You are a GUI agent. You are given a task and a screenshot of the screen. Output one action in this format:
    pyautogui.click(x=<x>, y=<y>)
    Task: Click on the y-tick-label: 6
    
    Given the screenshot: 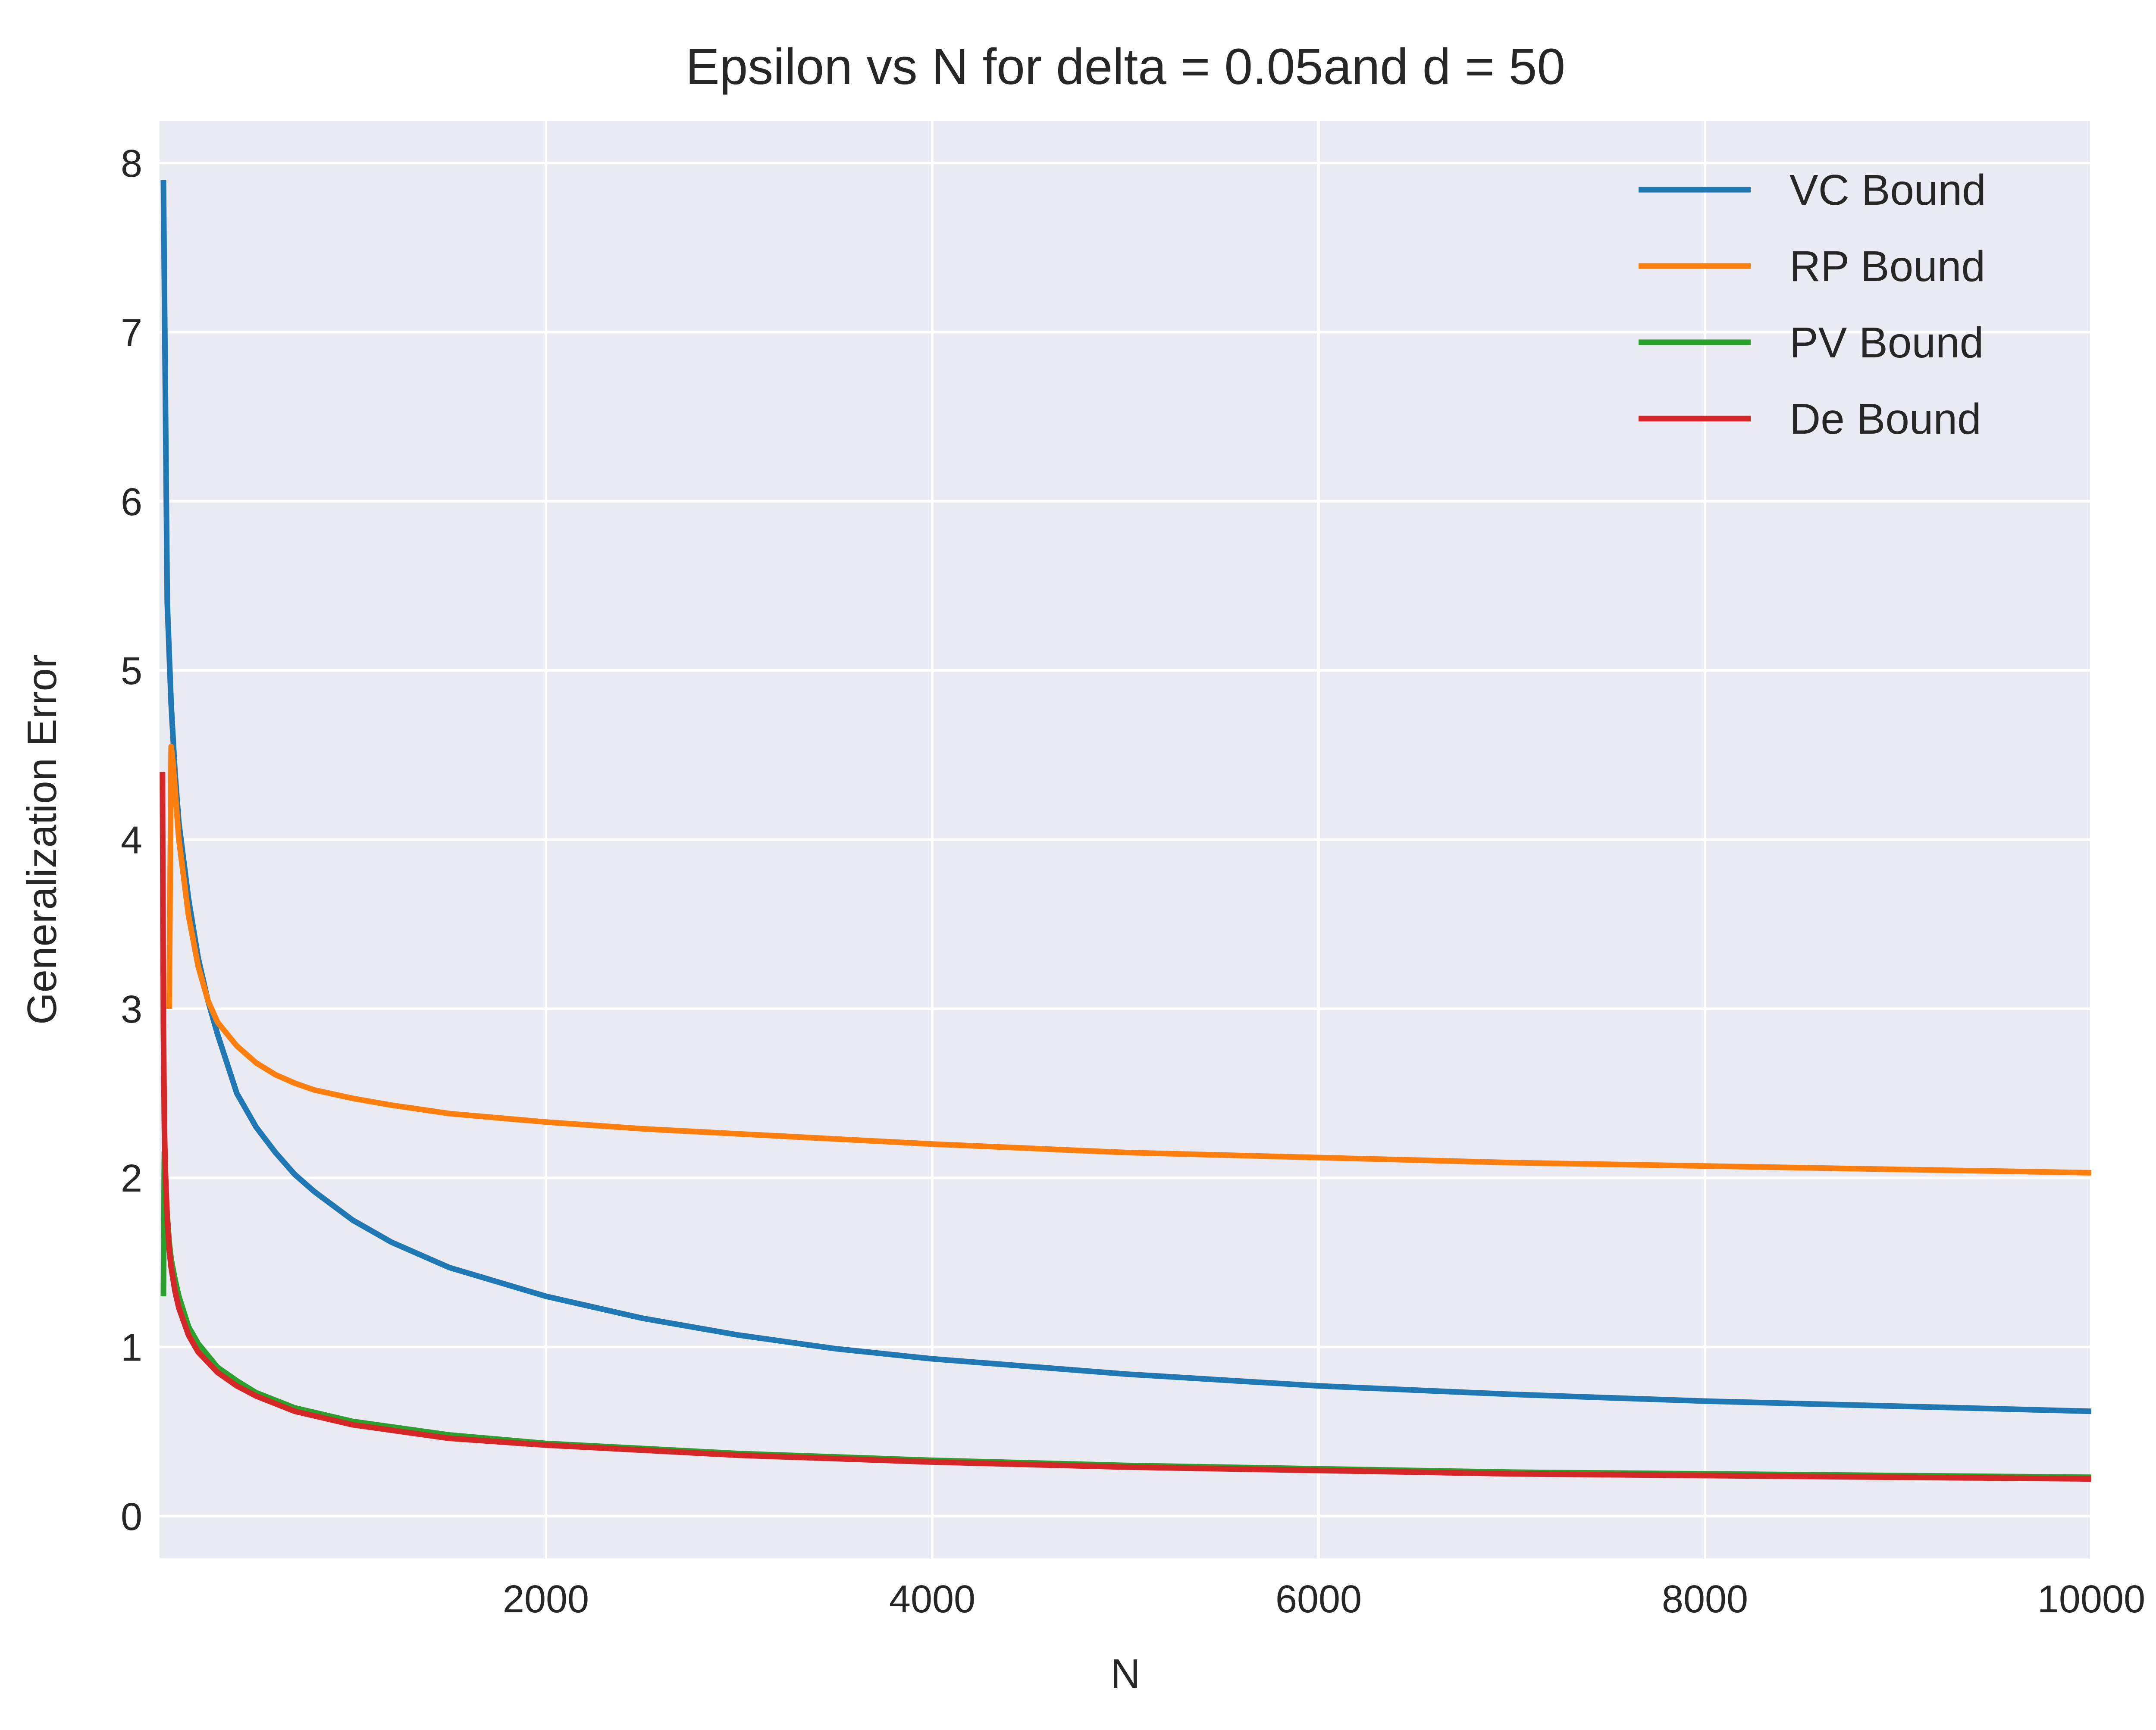 What is the action you would take?
    pyautogui.click(x=131, y=502)
    